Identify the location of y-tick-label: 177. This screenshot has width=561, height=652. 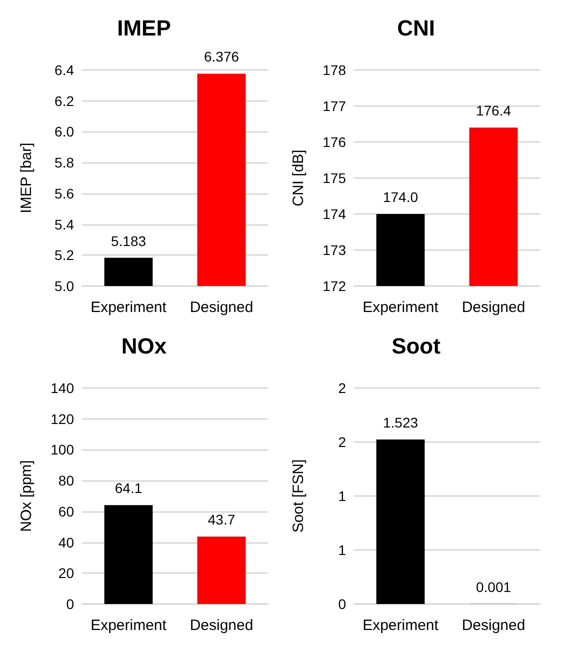
(334, 106).